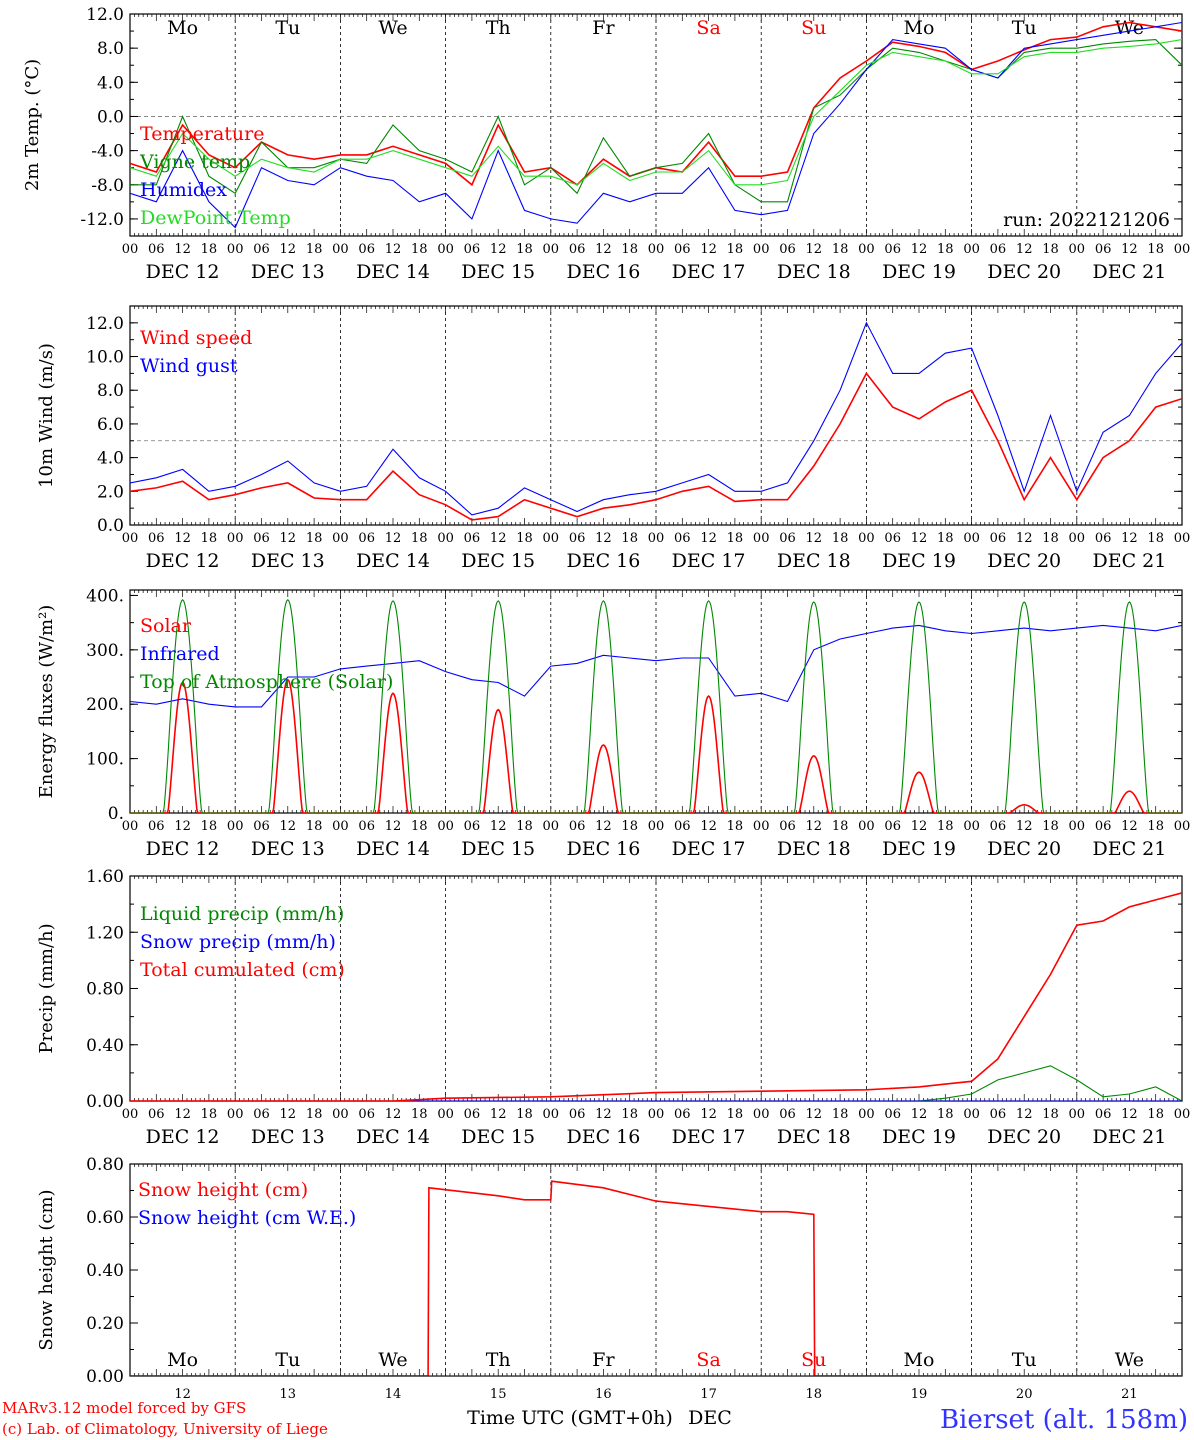 This screenshot has width=1194, height=1440. I want to click on day-name-label: Su, so click(813, 28).